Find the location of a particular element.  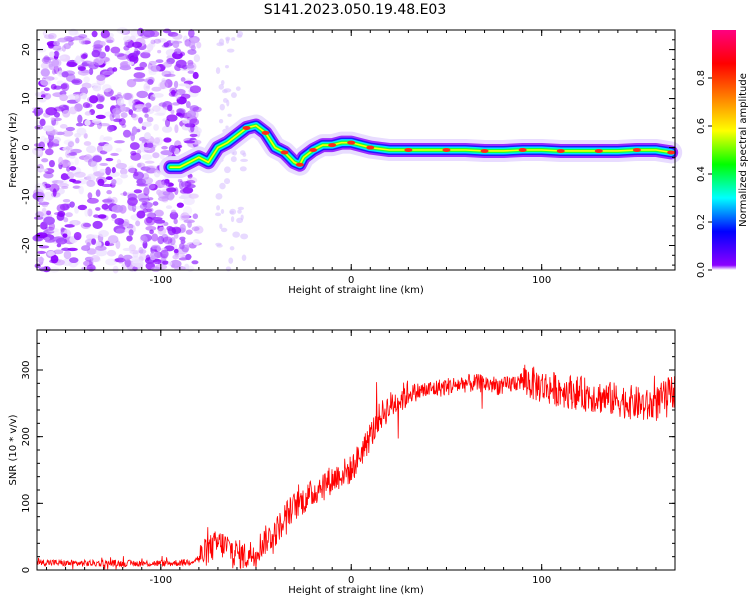

colorbar-tick-label: 0.2 is located at coordinates (701, 222).